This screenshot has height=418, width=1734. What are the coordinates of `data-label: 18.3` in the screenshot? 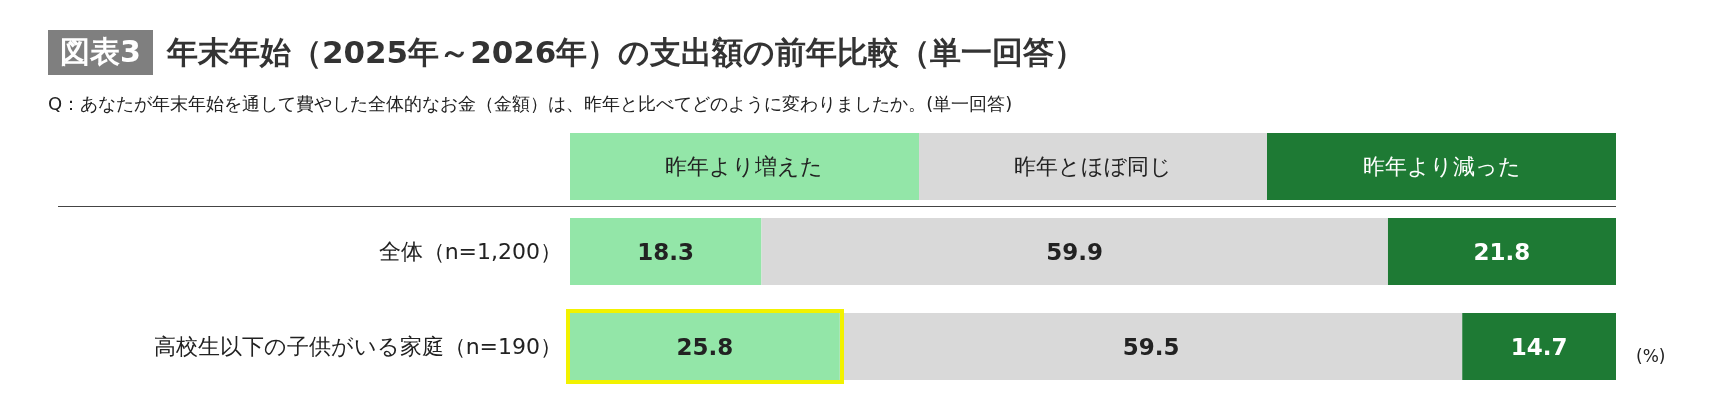 It's located at (666, 251).